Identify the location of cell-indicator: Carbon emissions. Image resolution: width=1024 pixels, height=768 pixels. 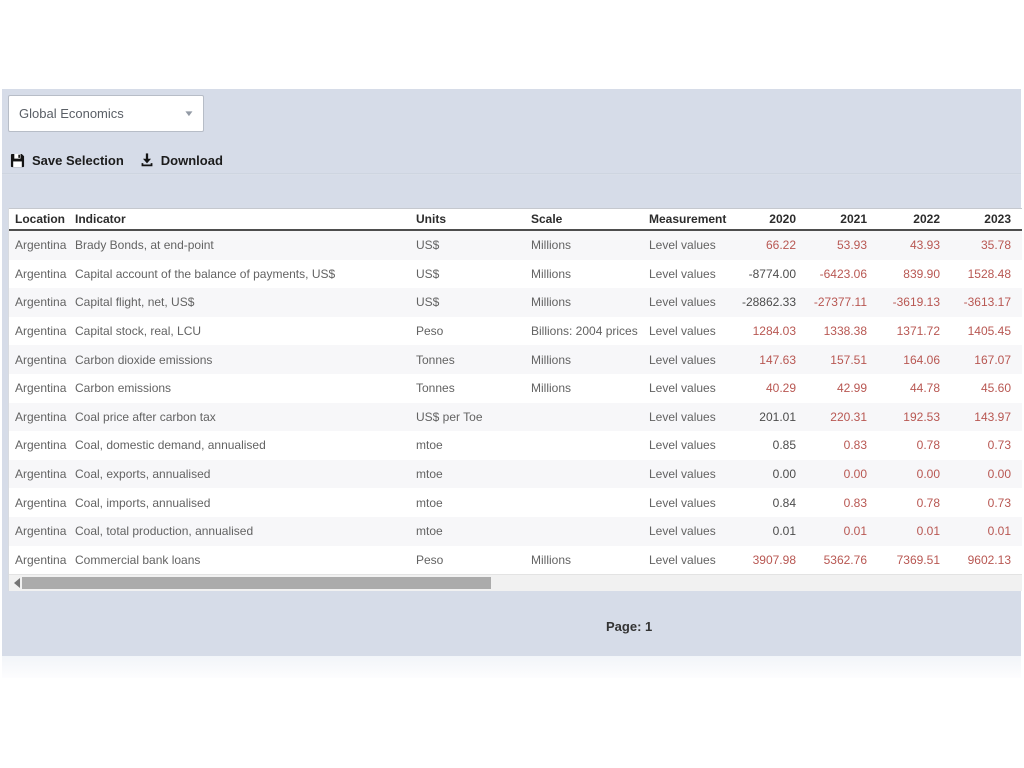
(123, 388).